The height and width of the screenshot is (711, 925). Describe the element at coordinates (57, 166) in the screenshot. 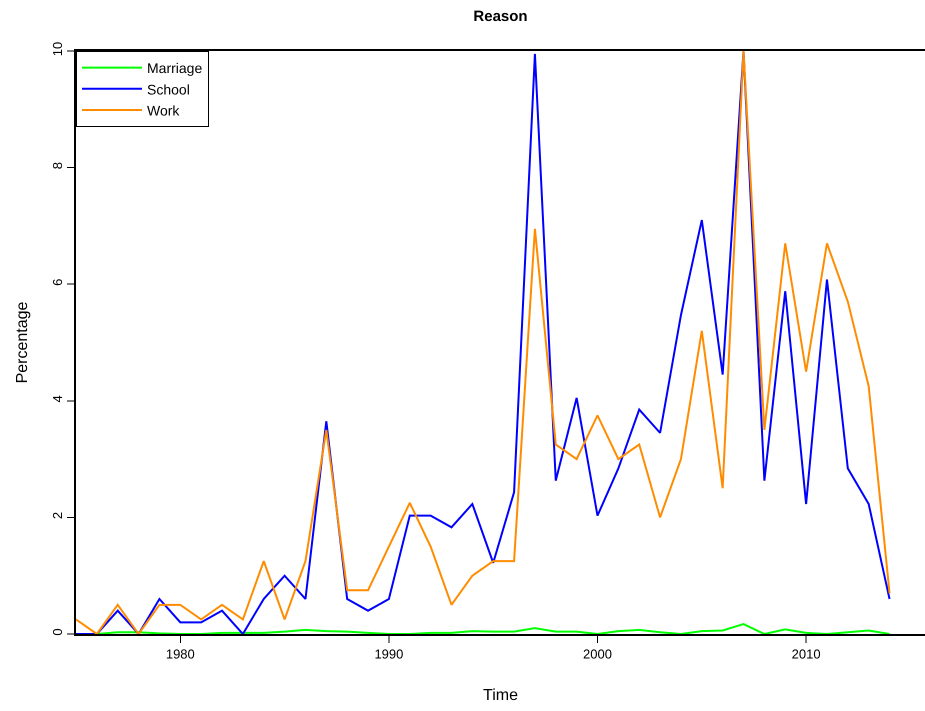

I see `y-tick-label: 8` at that location.